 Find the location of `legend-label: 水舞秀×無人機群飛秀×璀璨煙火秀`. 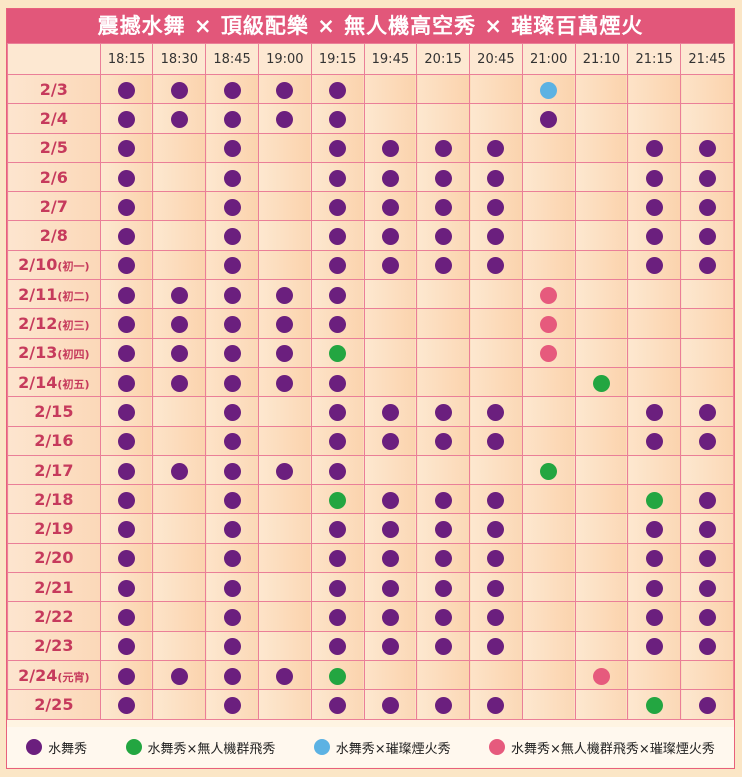

legend-label: 水舞秀×無人機群飛秀×璀璨煙火秀 is located at coordinates (613, 749).